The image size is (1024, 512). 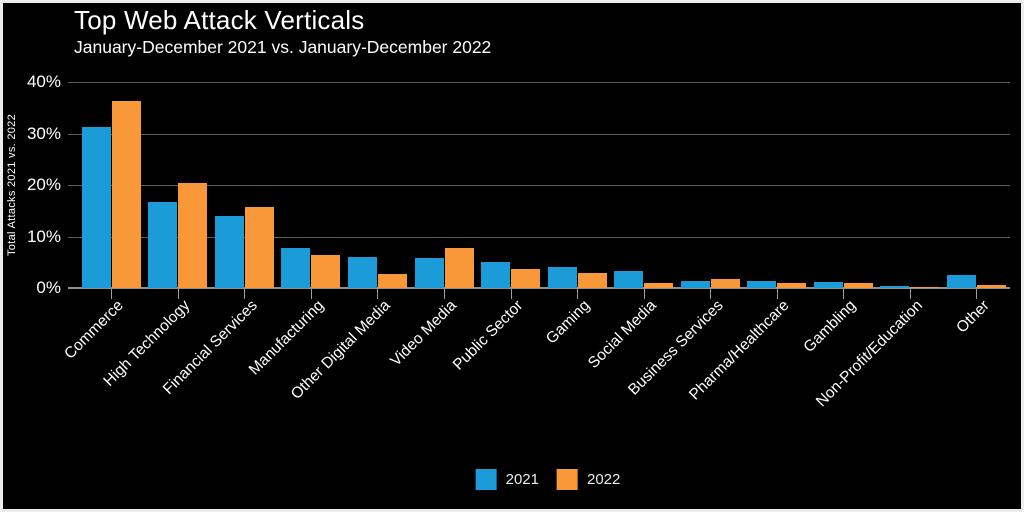 What do you see at coordinates (567, 479) in the screenshot?
I see `legend-swatch-2022` at bounding box center [567, 479].